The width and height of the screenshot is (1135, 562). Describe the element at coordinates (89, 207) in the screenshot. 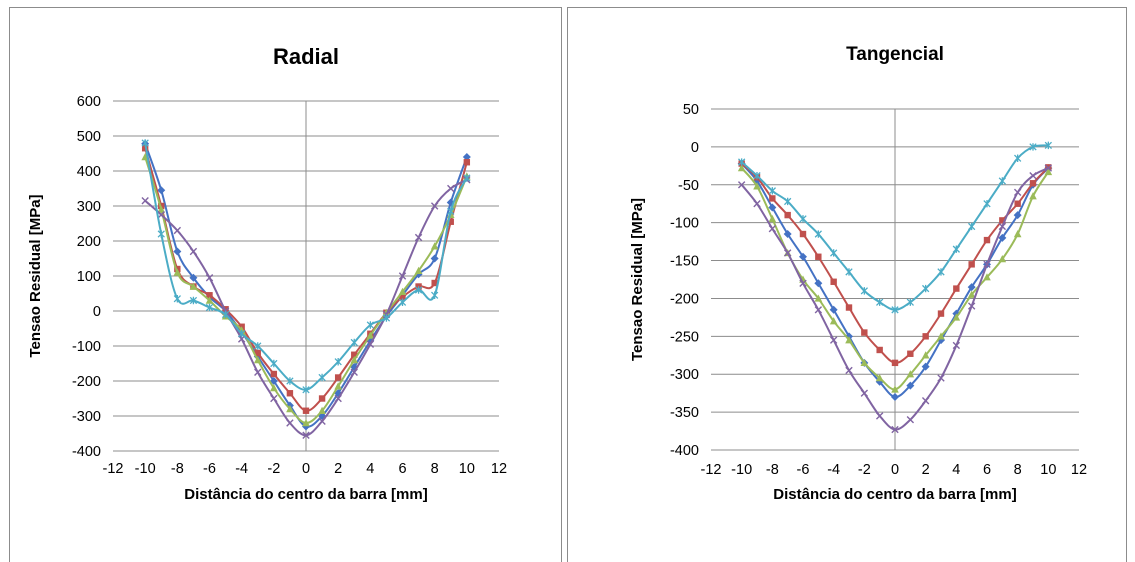

I see `radial-y-tick-label: 300` at that location.